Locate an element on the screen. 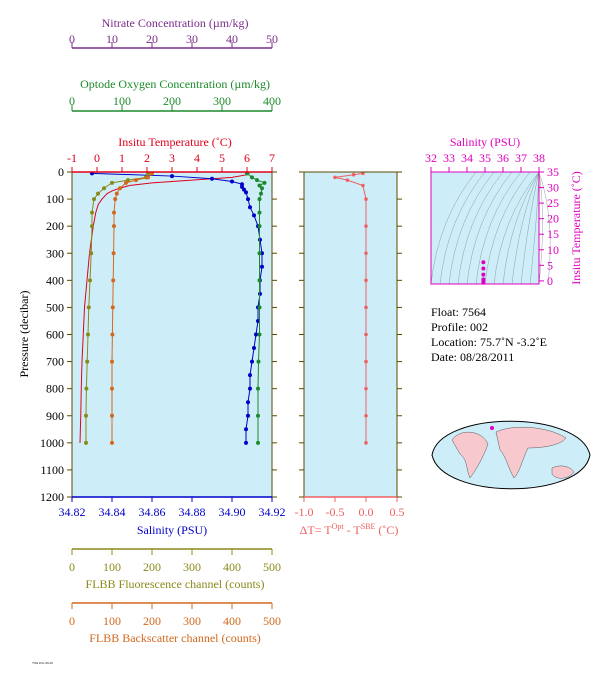 The image size is (608, 688). pressure-tick-label: 900 is located at coordinates (55, 416).